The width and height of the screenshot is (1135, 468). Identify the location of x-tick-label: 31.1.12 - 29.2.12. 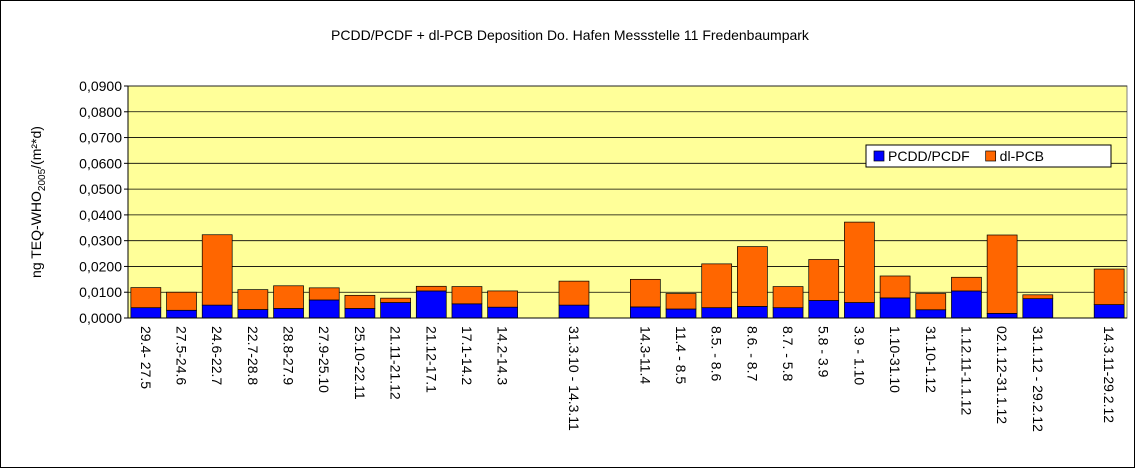
(1038, 379).